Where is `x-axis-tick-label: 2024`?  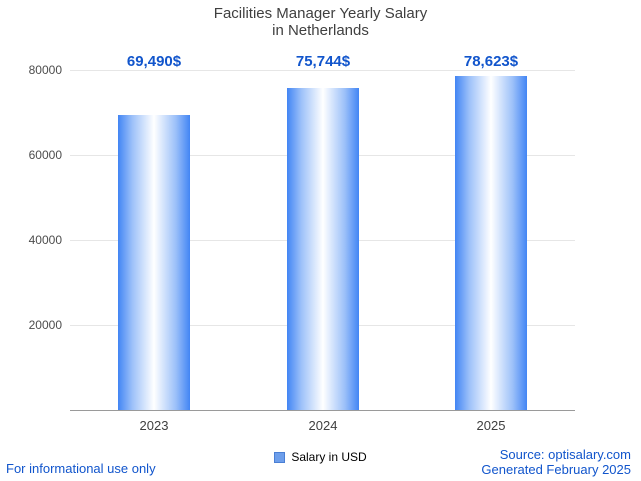 x-axis-tick-label: 2024 is located at coordinates (323, 425).